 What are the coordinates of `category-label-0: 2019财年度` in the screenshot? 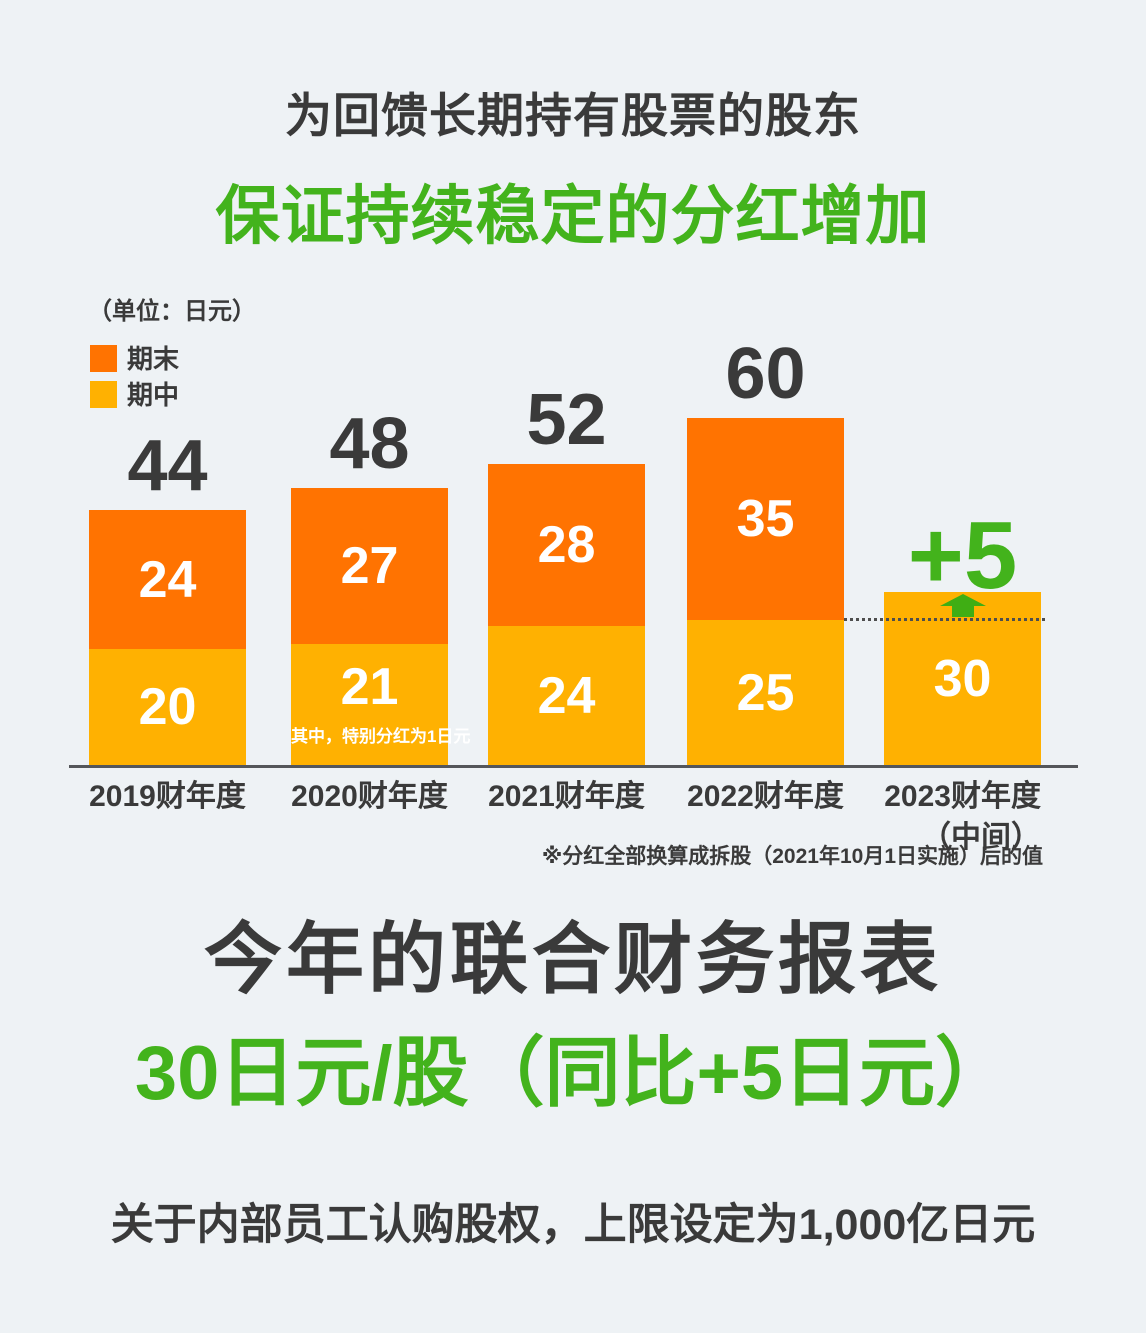 It's located at (167, 796).